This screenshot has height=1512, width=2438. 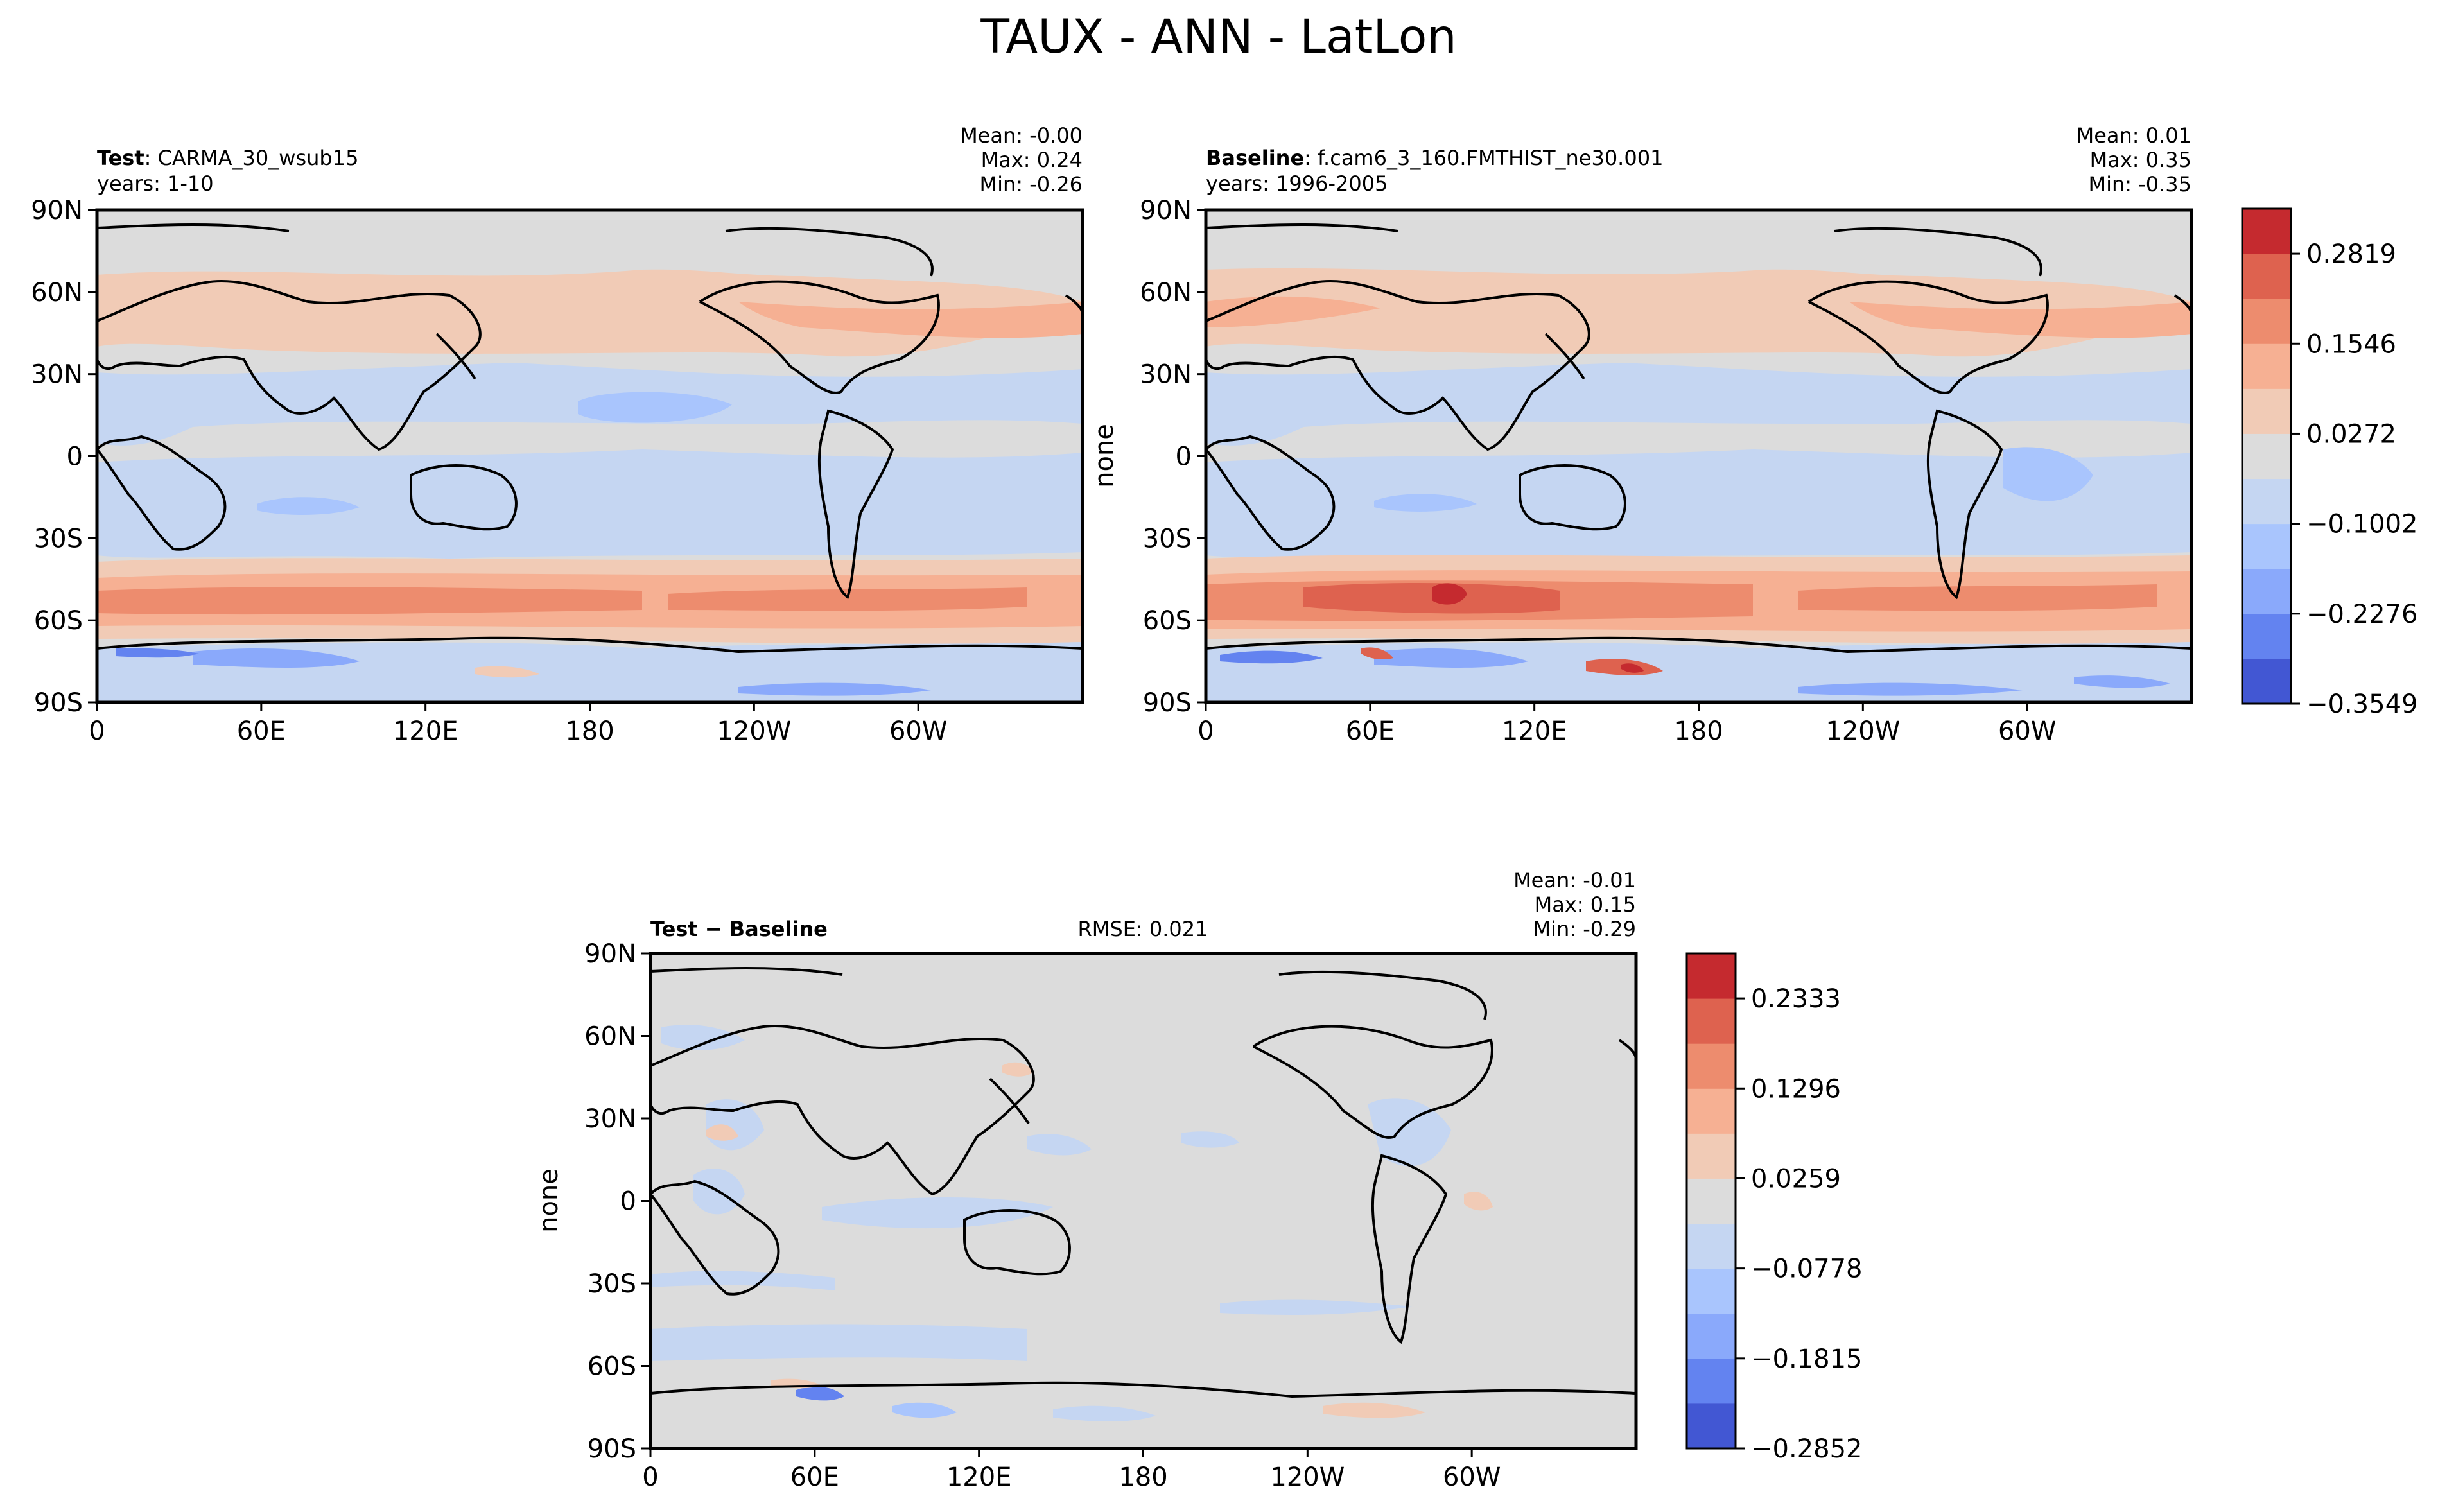 What do you see at coordinates (2351, 254) in the screenshot?
I see `main-colorbar-label: 0.2819` at bounding box center [2351, 254].